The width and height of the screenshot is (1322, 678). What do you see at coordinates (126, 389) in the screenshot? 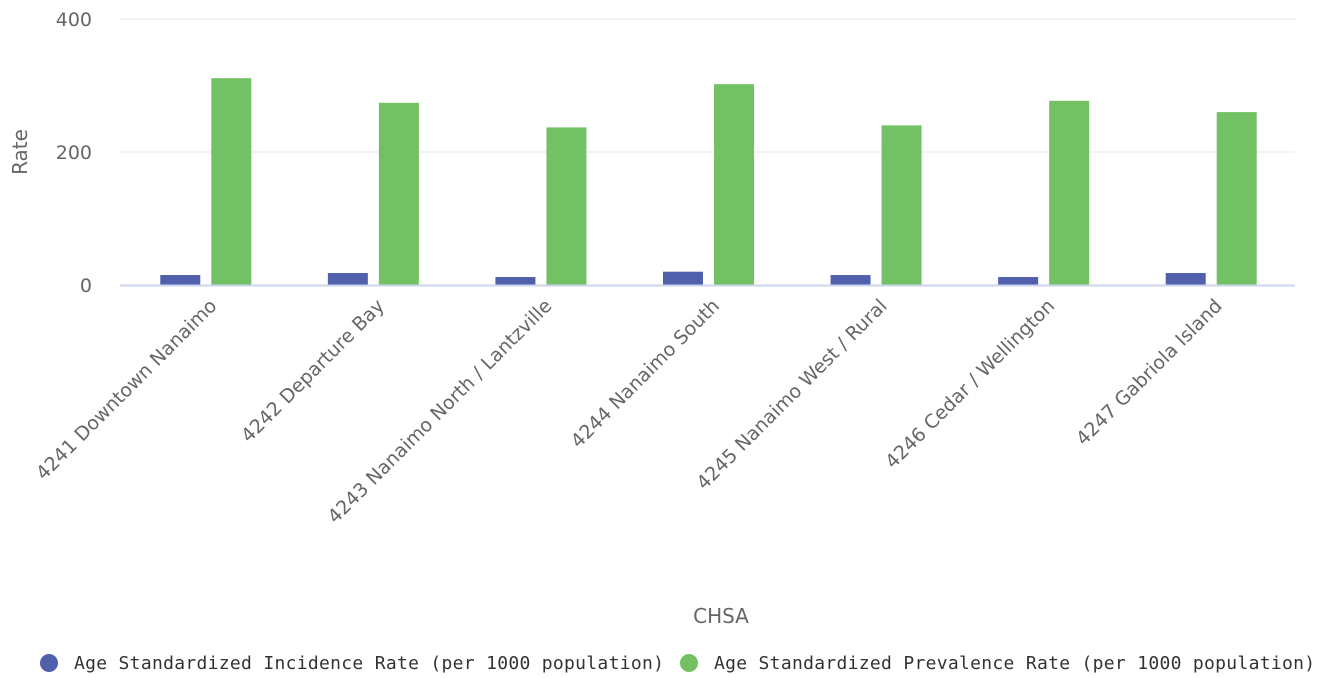
I see `x-tick-label: 4241 Downtown Nanaimo` at bounding box center [126, 389].